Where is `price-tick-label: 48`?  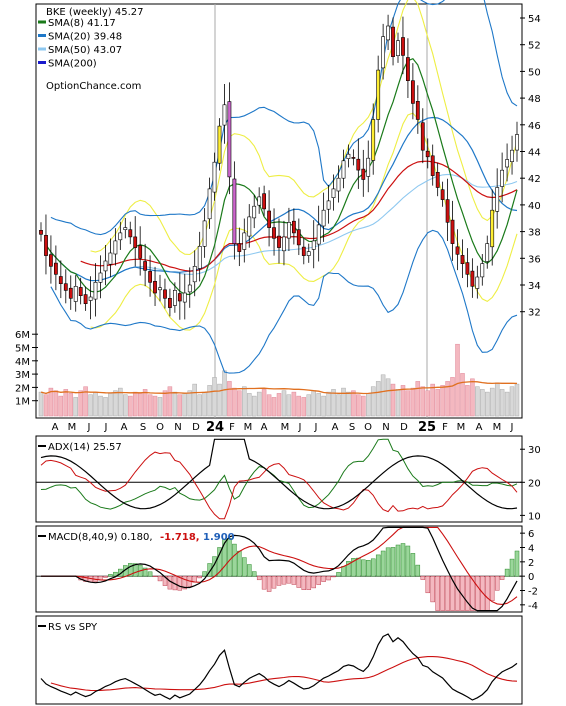
price-tick-label: 48 is located at coordinates (534, 99).